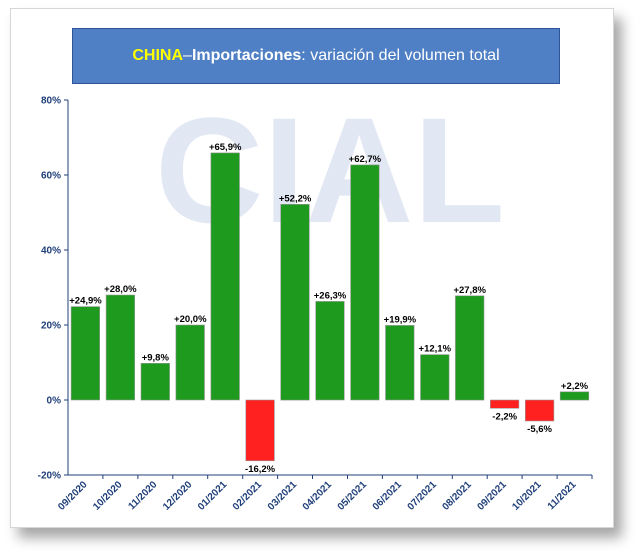  I want to click on y-tick-label: 20%, so click(51, 326).